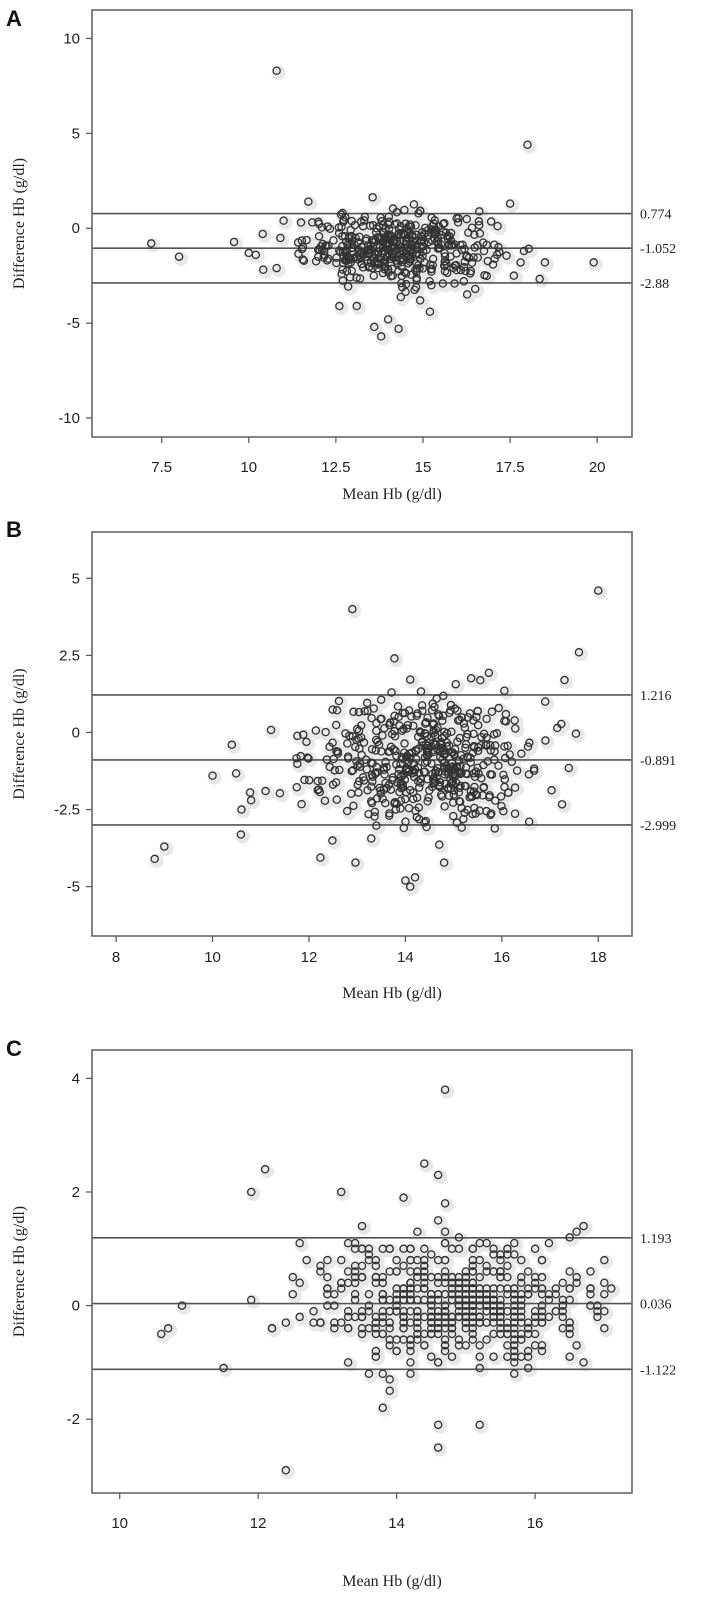 This screenshot has width=707, height=1609. What do you see at coordinates (76, 578) in the screenshot?
I see `panel-b-y-tick-label: 5` at bounding box center [76, 578].